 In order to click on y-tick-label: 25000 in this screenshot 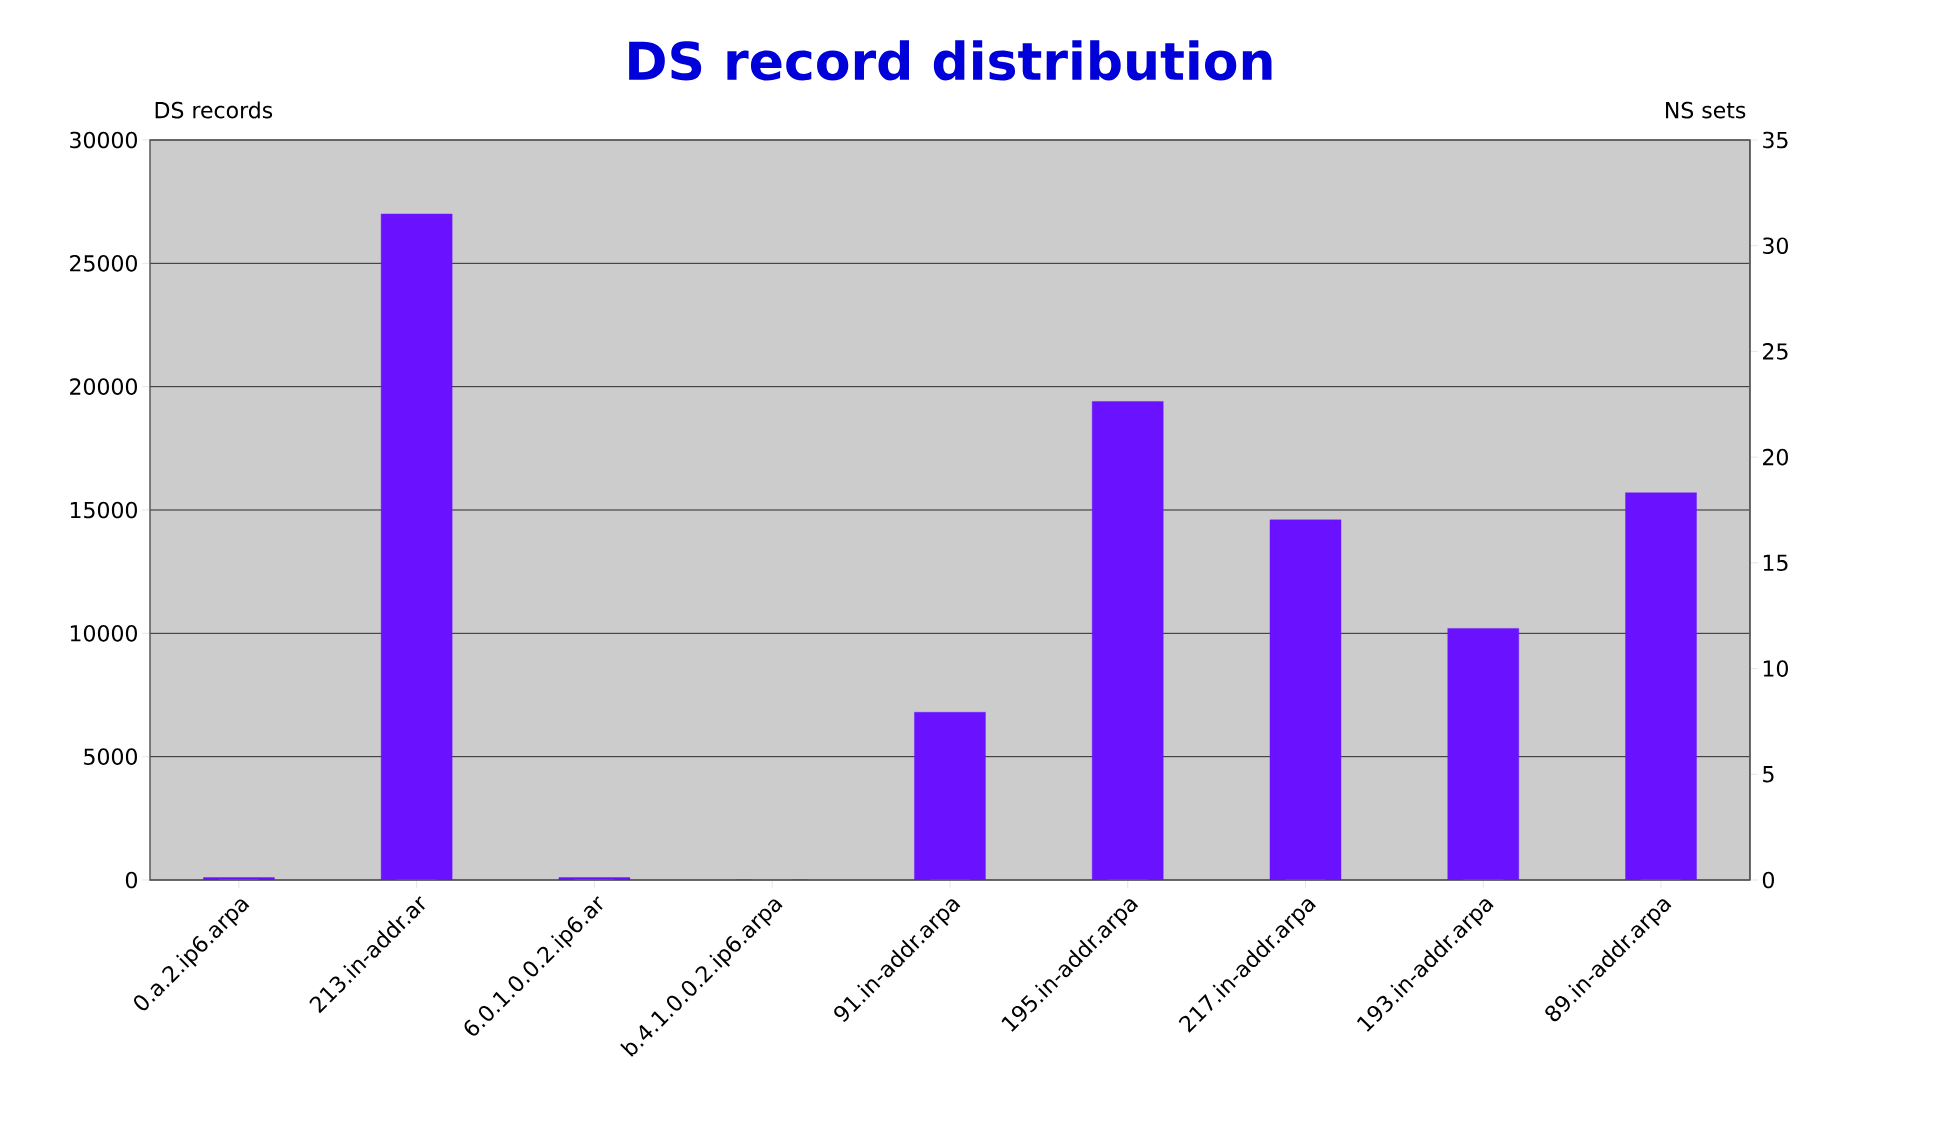, I will do `click(103, 263)`.